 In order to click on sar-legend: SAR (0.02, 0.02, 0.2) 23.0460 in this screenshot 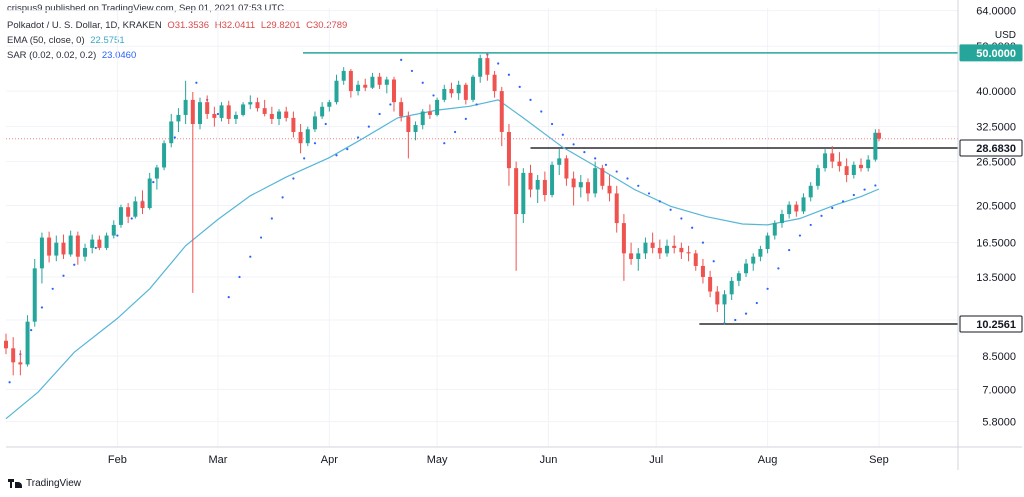, I will do `click(73, 55)`.